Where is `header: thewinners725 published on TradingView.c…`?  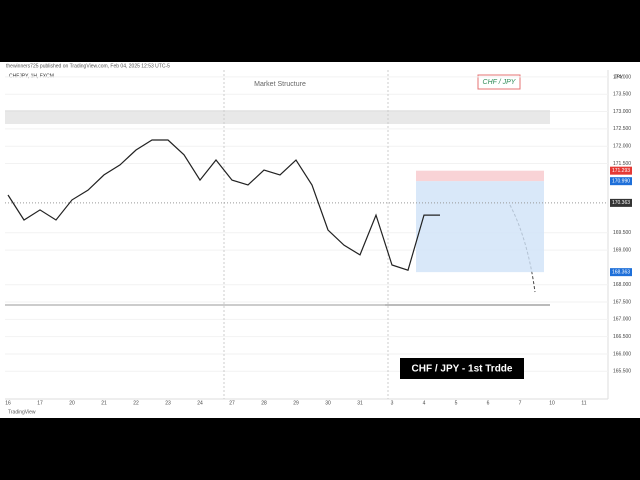
header: thewinners725 published on TradingView.c… is located at coordinates (88, 66).